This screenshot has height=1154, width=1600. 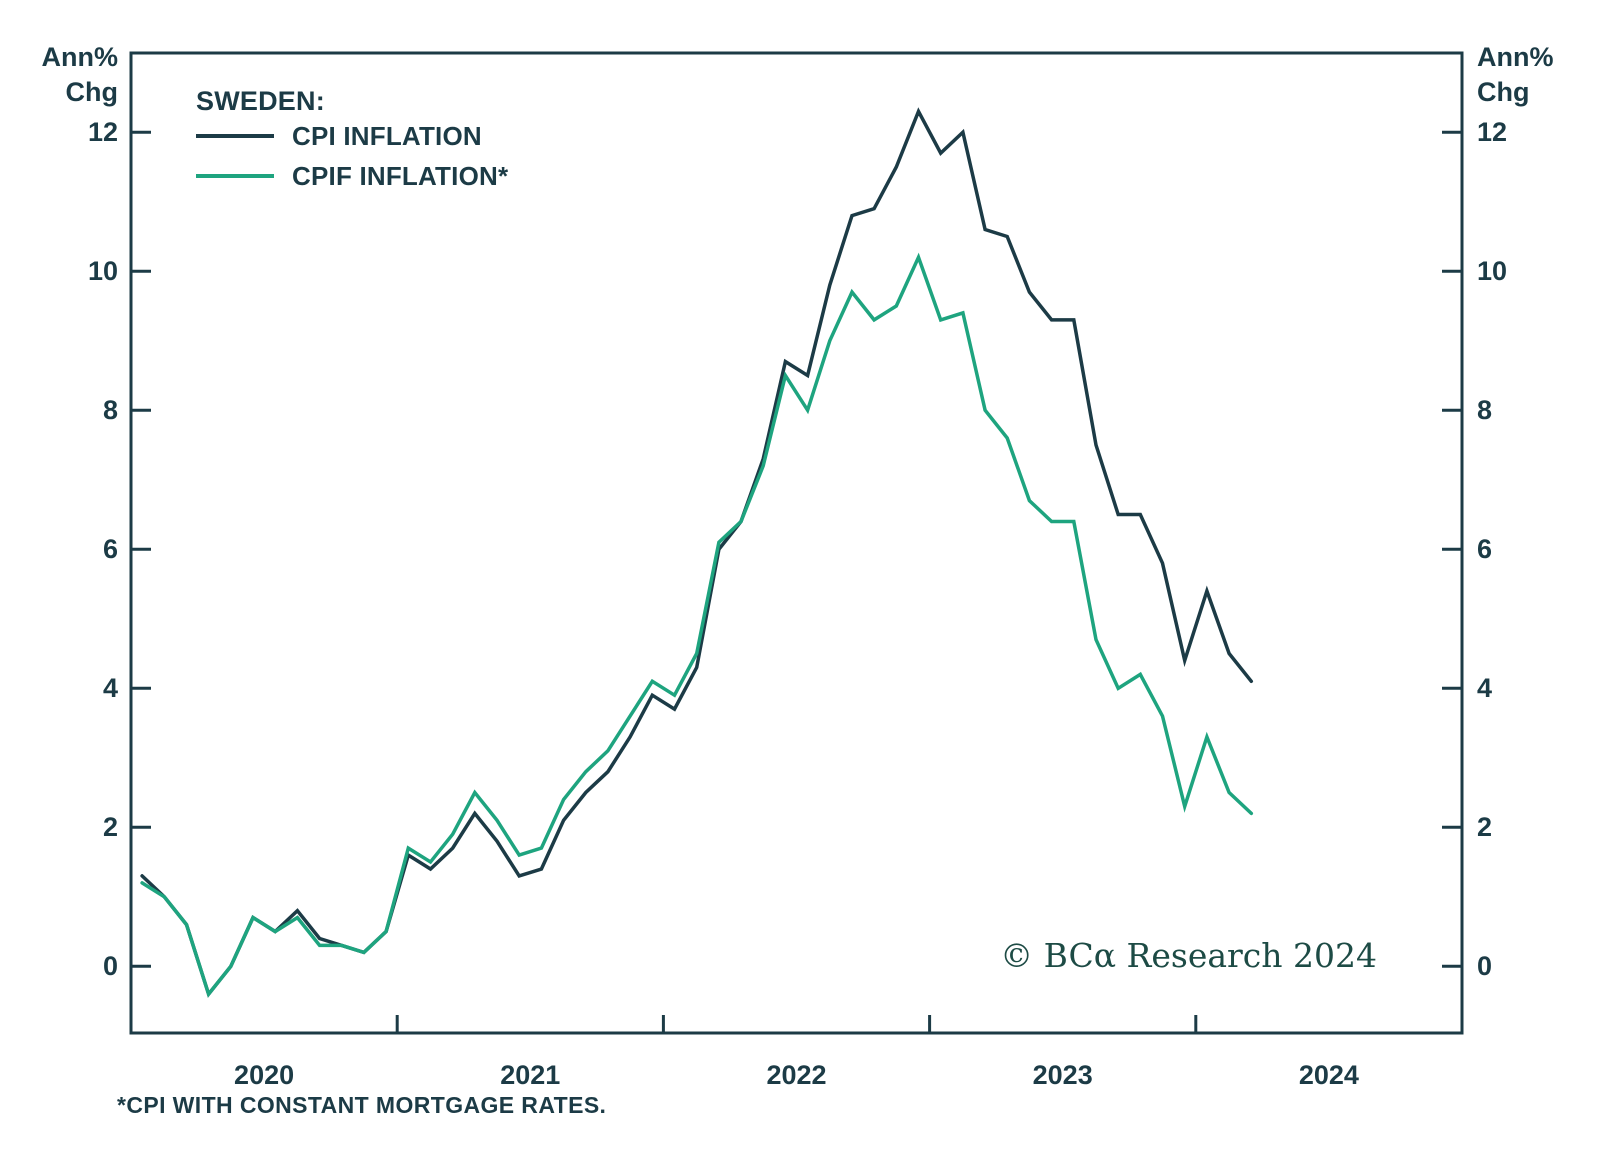 I want to click on y-tick-label-left: 8, so click(x=110, y=410).